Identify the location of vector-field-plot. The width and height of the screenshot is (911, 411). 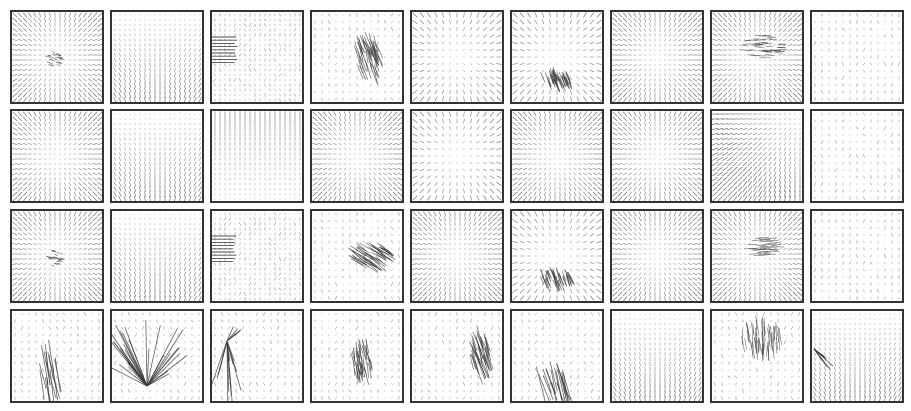
(157, 58).